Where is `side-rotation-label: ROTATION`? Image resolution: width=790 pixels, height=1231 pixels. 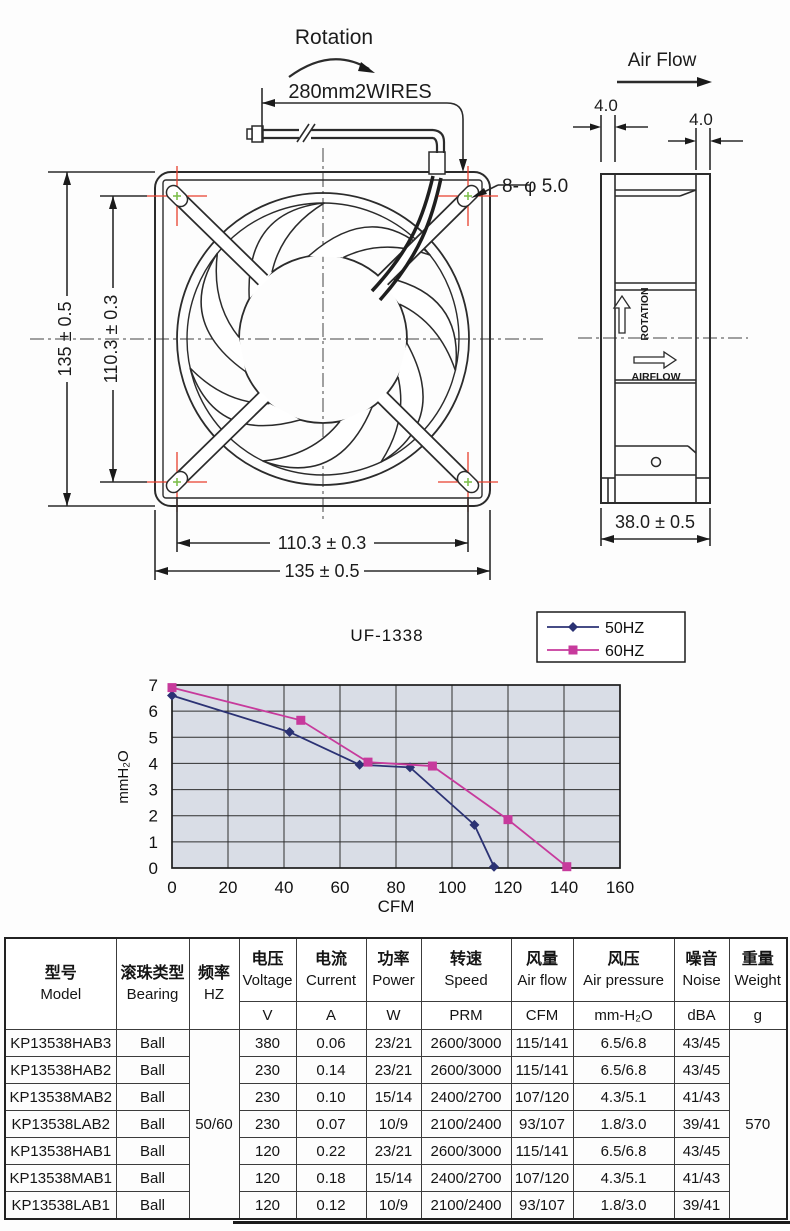
side-rotation-label: ROTATION is located at coordinates (645, 313).